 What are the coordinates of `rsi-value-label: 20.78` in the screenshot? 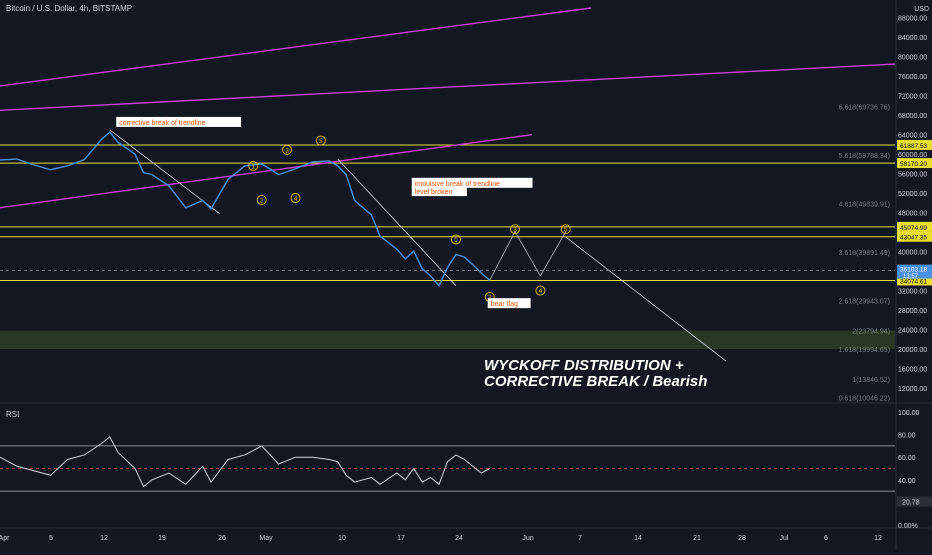 It's located at (911, 503).